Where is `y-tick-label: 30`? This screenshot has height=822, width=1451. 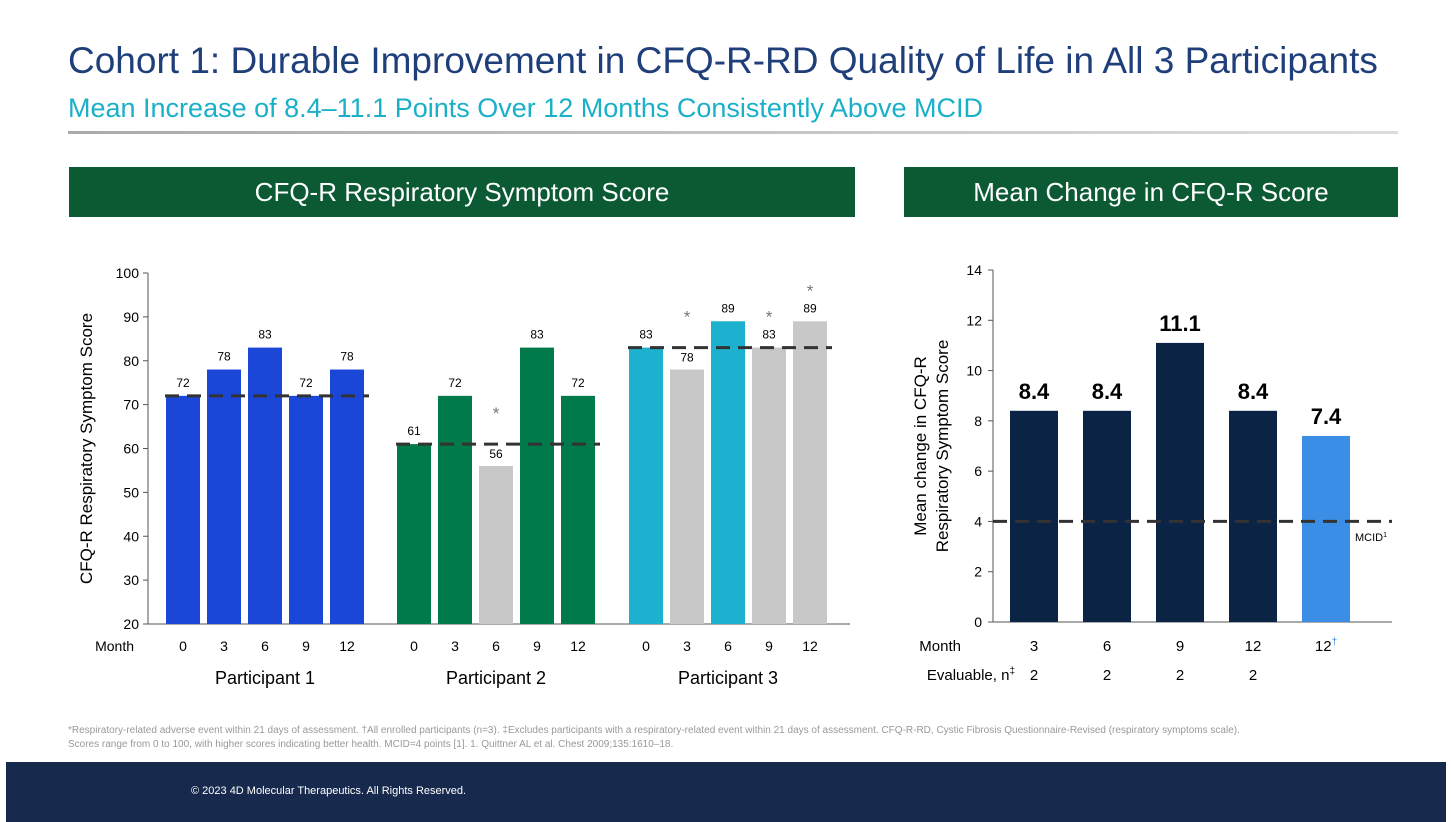 y-tick-label: 30 is located at coordinates (131, 580).